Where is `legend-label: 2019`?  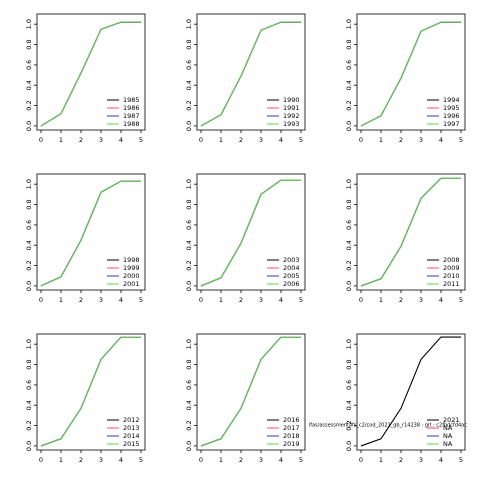
legend-label: 2019 is located at coordinates (291, 444).